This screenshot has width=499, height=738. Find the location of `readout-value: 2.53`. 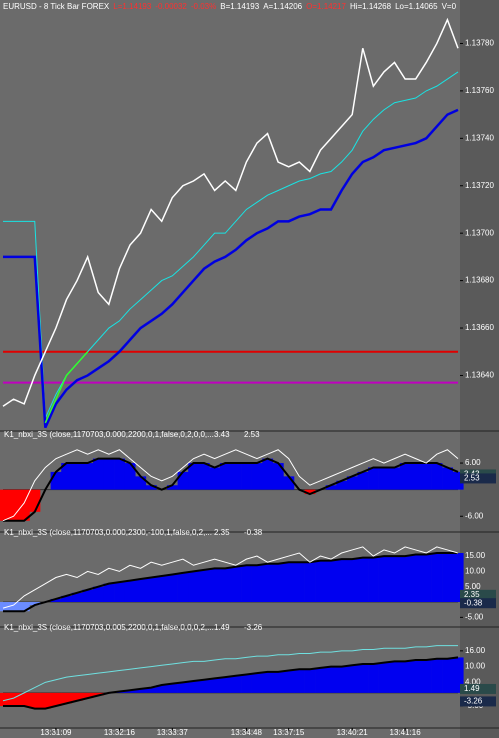

readout-value: 2.53 is located at coordinates (252, 434).